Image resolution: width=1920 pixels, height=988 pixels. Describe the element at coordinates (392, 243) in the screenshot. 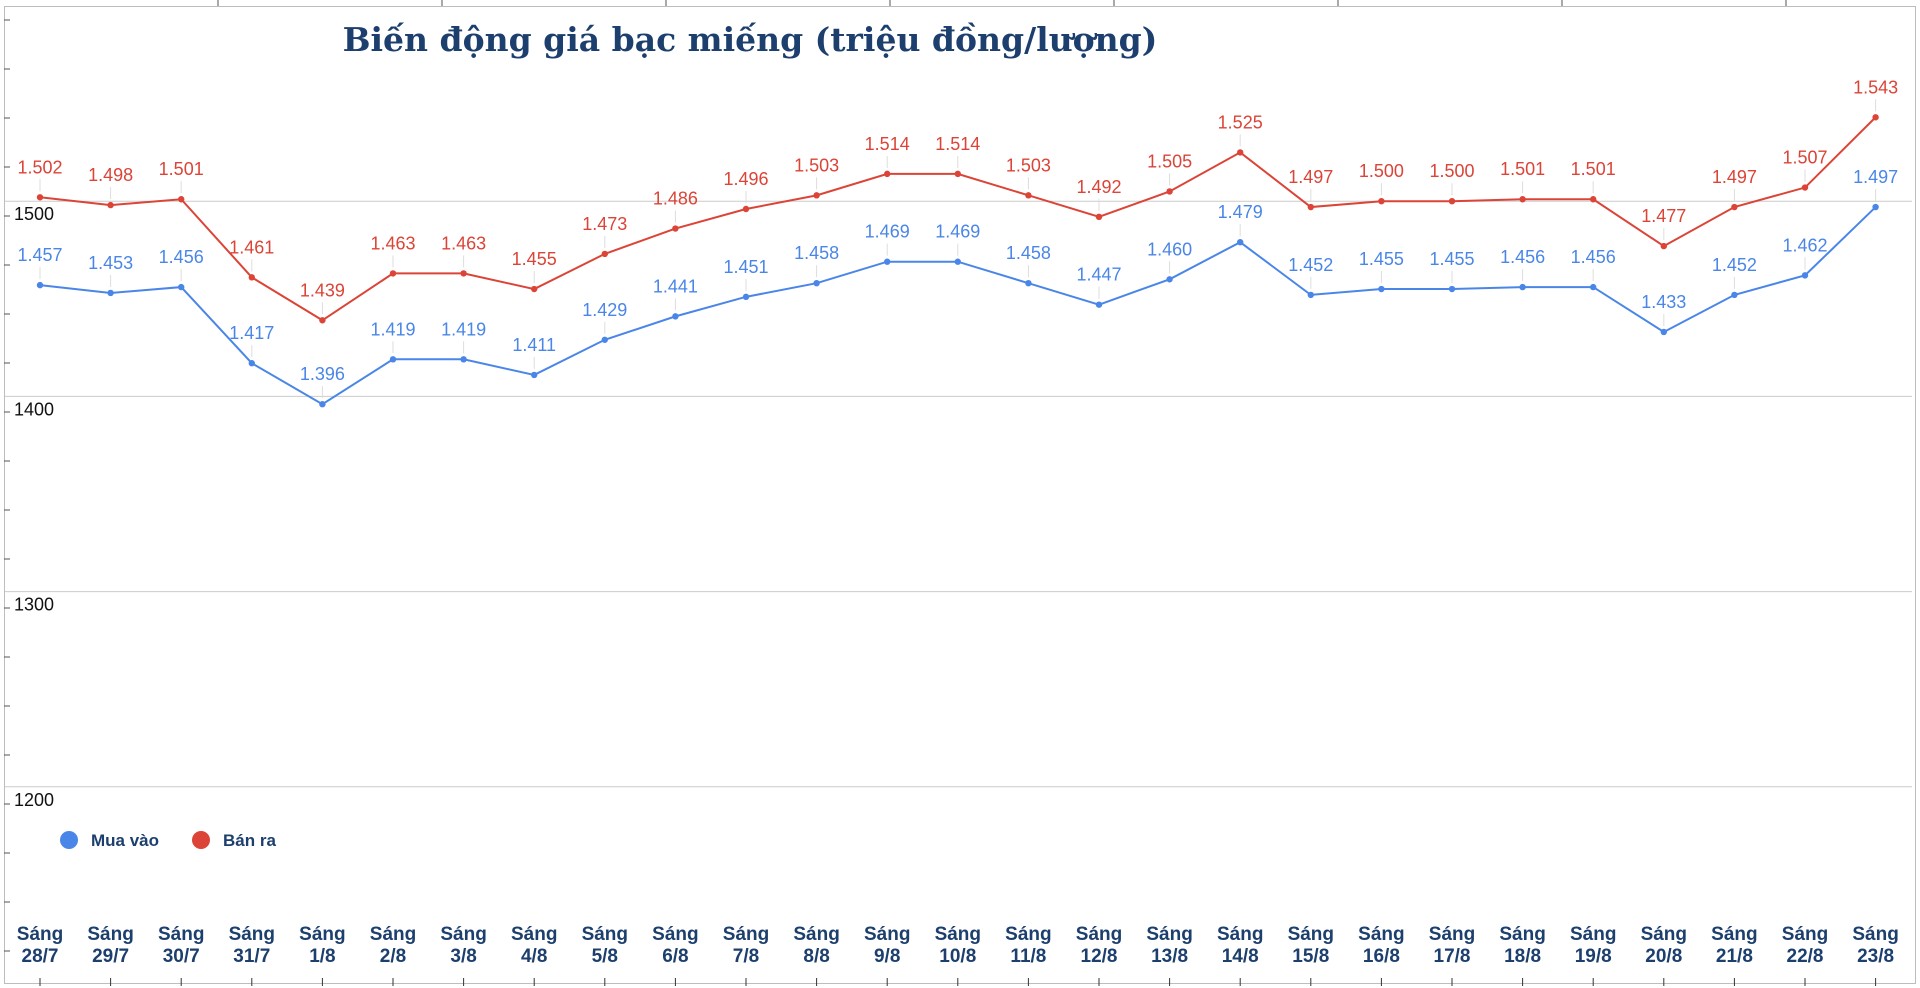

I see `data-label-ban-ra: 1.463` at that location.